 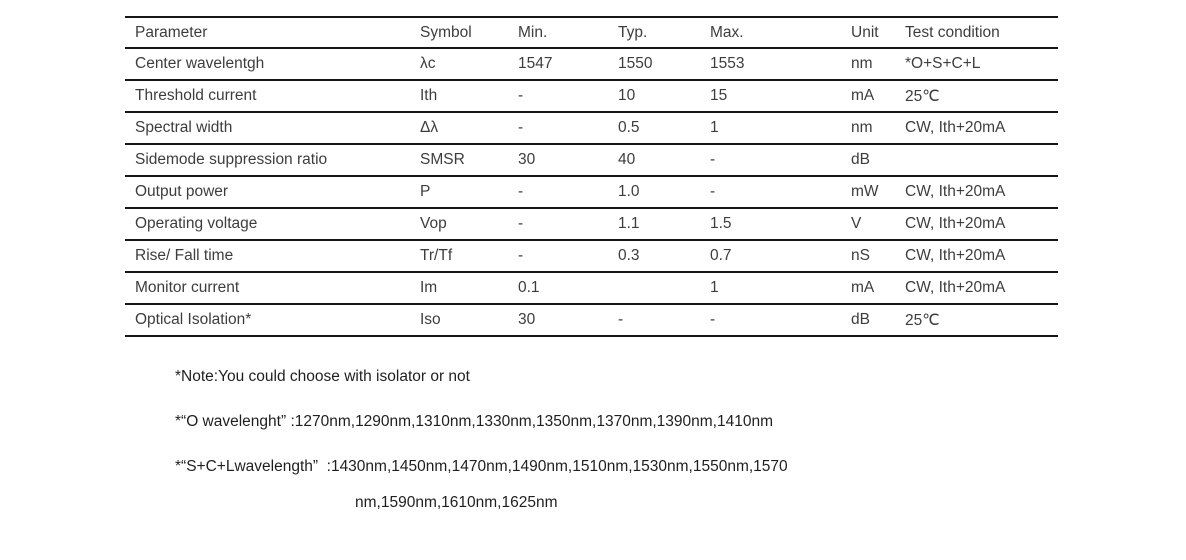 I want to click on max-cell: 1553, so click(x=727, y=63).